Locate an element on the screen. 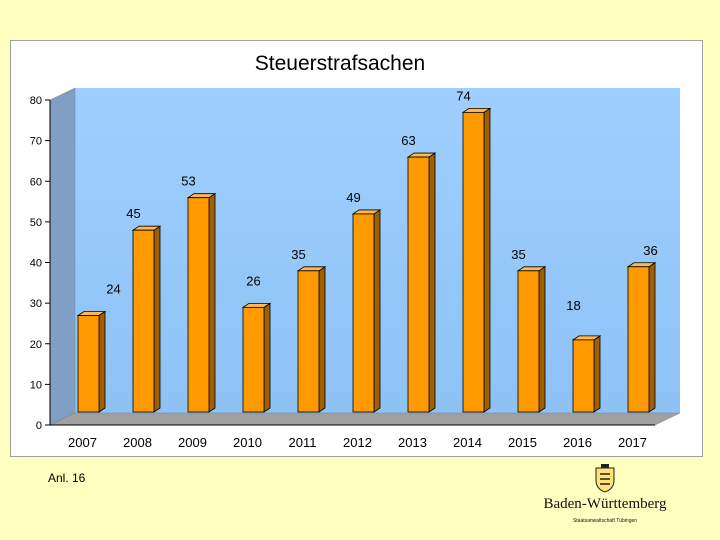  chart-title: Steuerstrafsachen is located at coordinates (340, 63).